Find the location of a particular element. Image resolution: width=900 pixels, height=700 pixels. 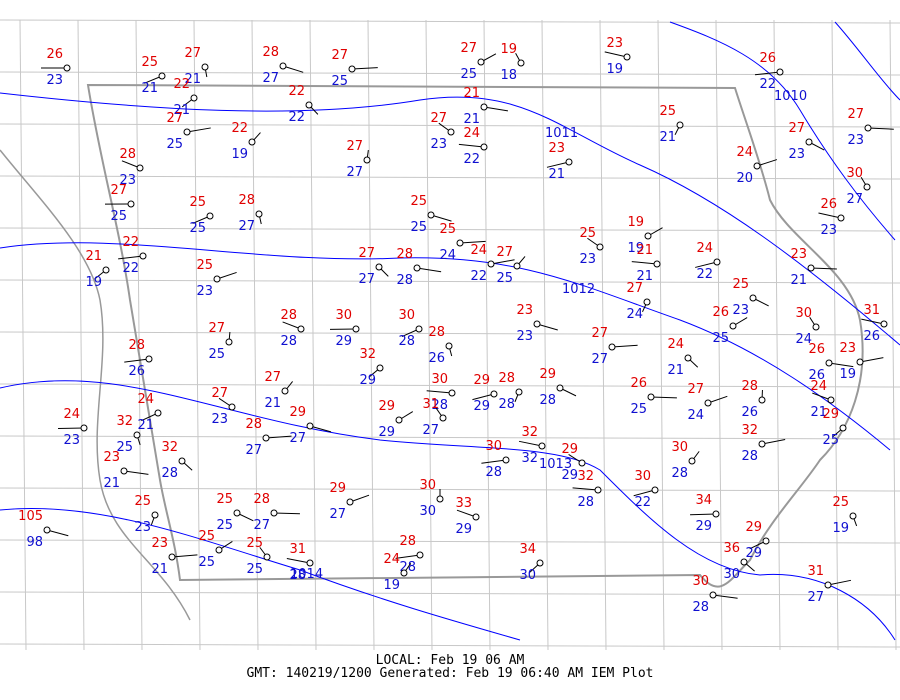

temperature: 22 is located at coordinates (181, 84).